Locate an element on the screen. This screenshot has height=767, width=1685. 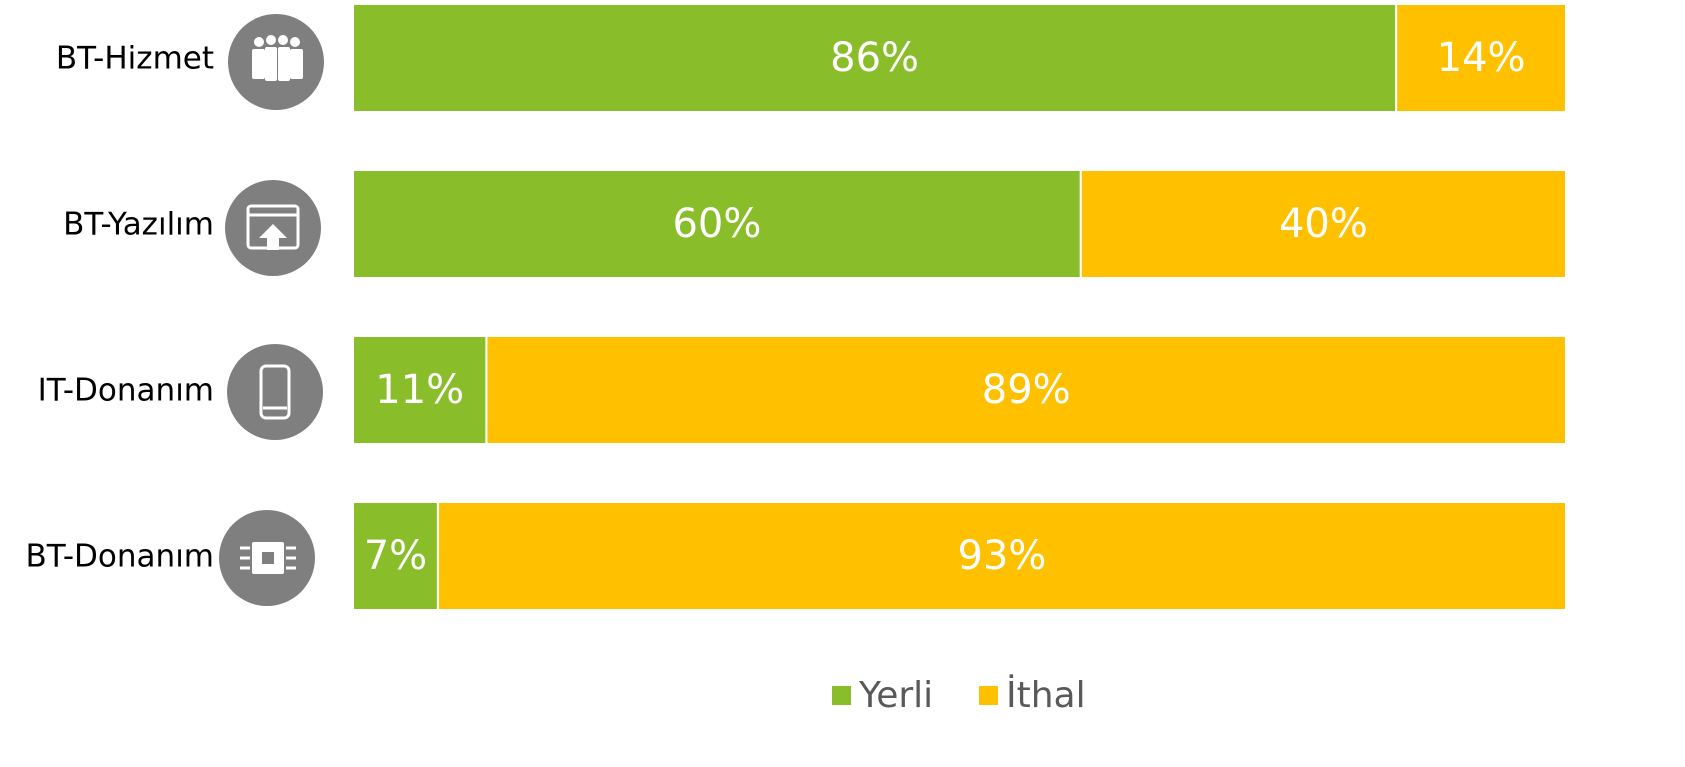
icon-phone-glyph is located at coordinates (275, 392).